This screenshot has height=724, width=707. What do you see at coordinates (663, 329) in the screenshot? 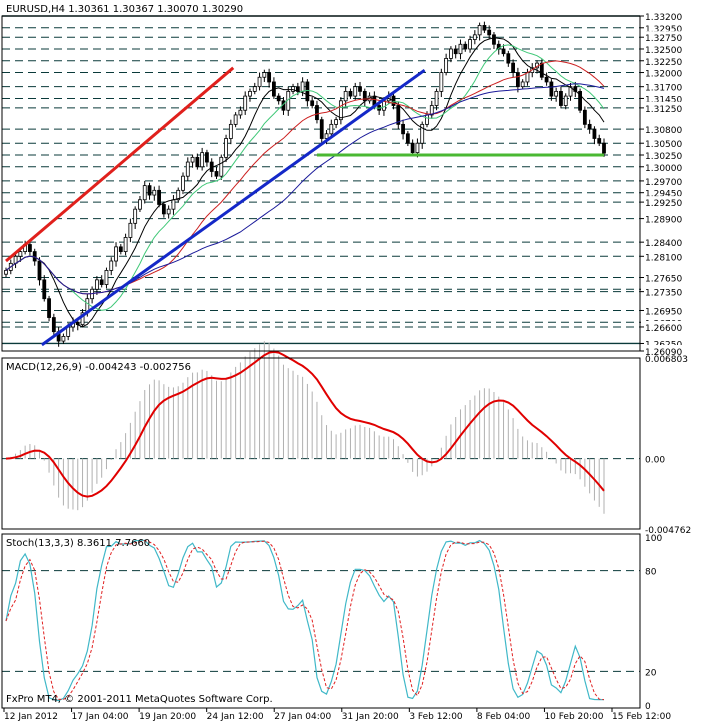
I see `price-tick-label: 1.26600` at bounding box center [663, 329].